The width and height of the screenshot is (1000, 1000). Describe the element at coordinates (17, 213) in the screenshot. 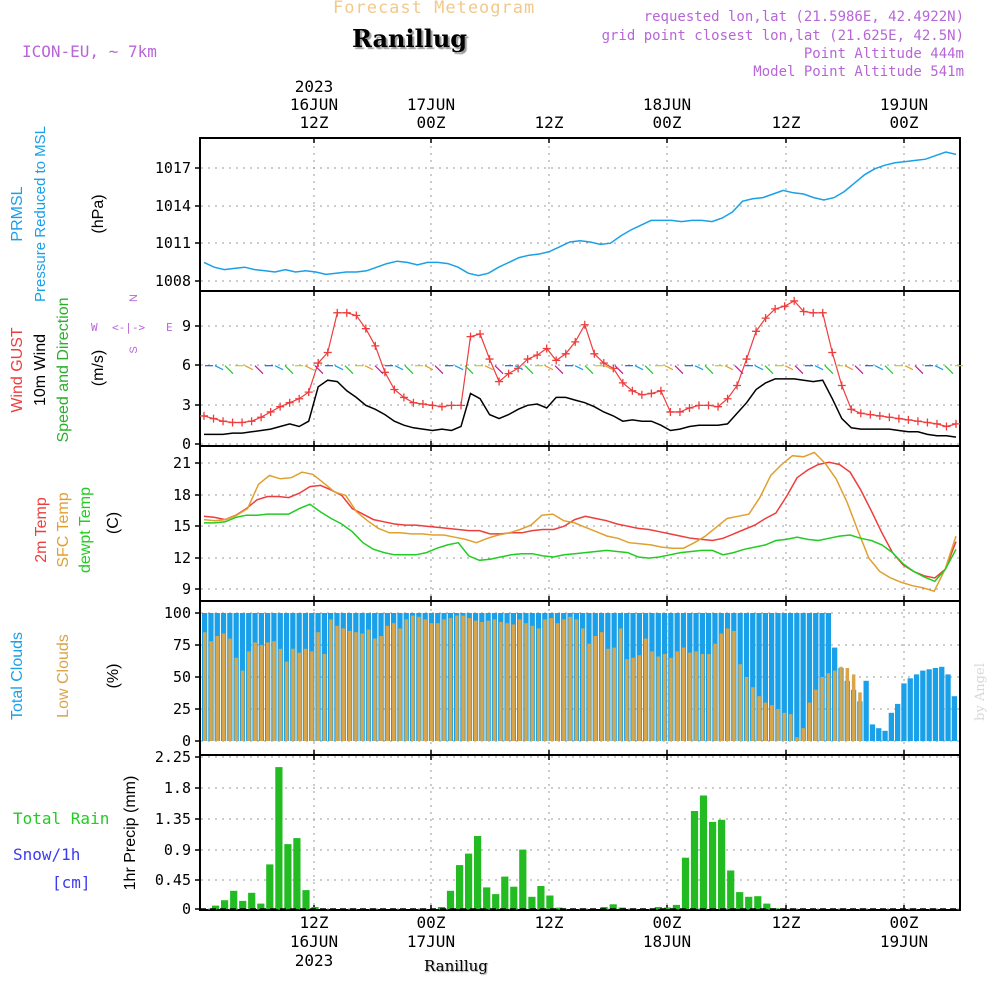

I see `label-prmsl: PRMSL` at that location.